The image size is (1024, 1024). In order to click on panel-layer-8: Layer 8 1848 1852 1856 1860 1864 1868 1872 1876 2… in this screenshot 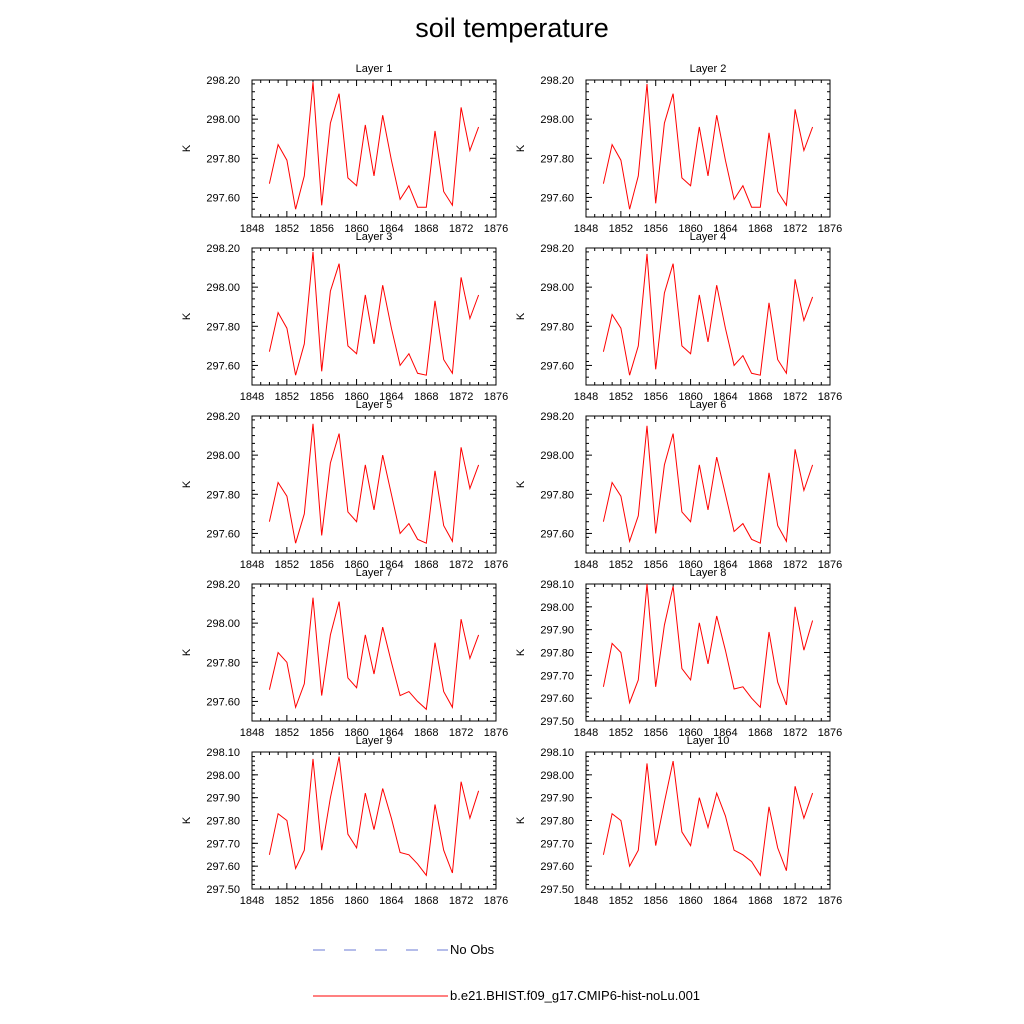, I will do `click(678, 653)`.